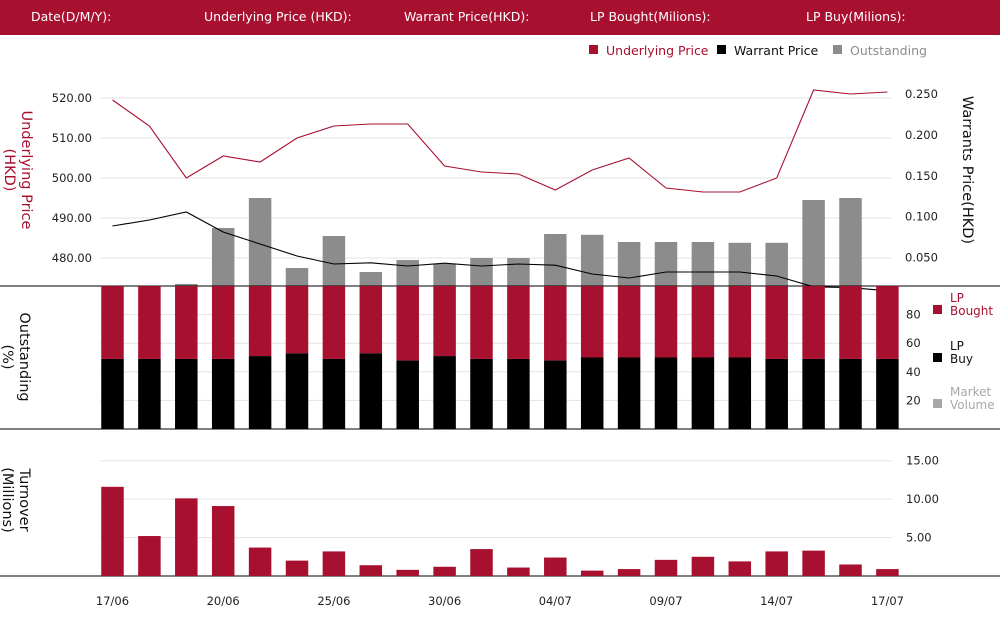 This screenshot has width=1000, height=620. Describe the element at coordinates (333, 601) in the screenshot. I see `x-axis-tick-label: 25/06` at that location.